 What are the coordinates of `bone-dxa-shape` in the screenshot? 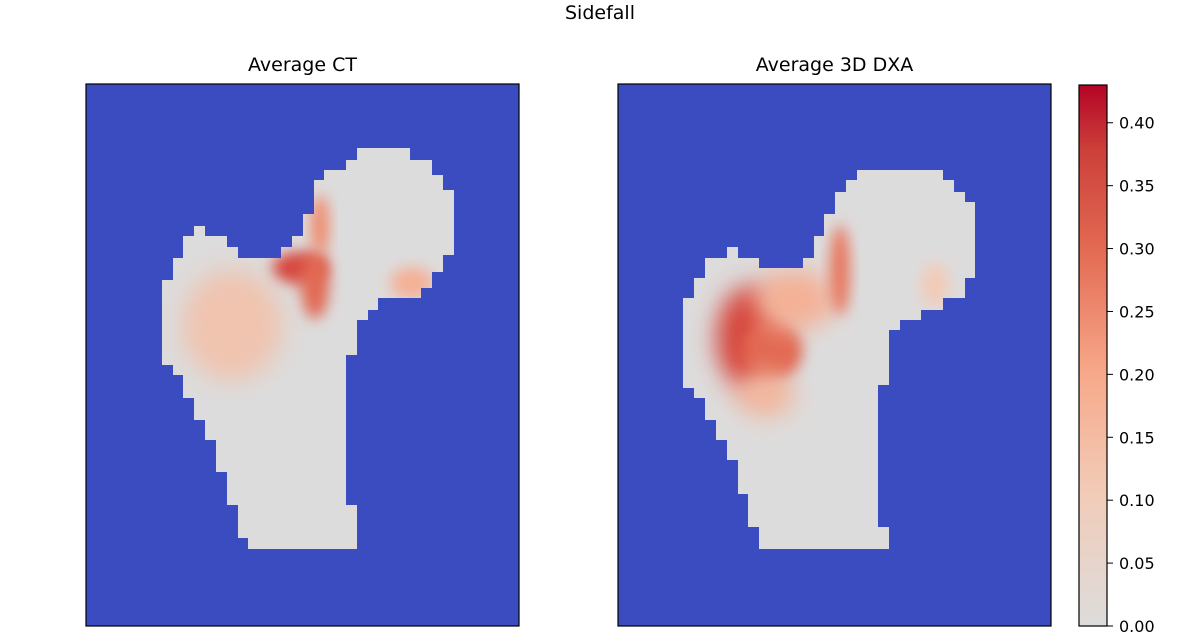 It's located at (829, 359).